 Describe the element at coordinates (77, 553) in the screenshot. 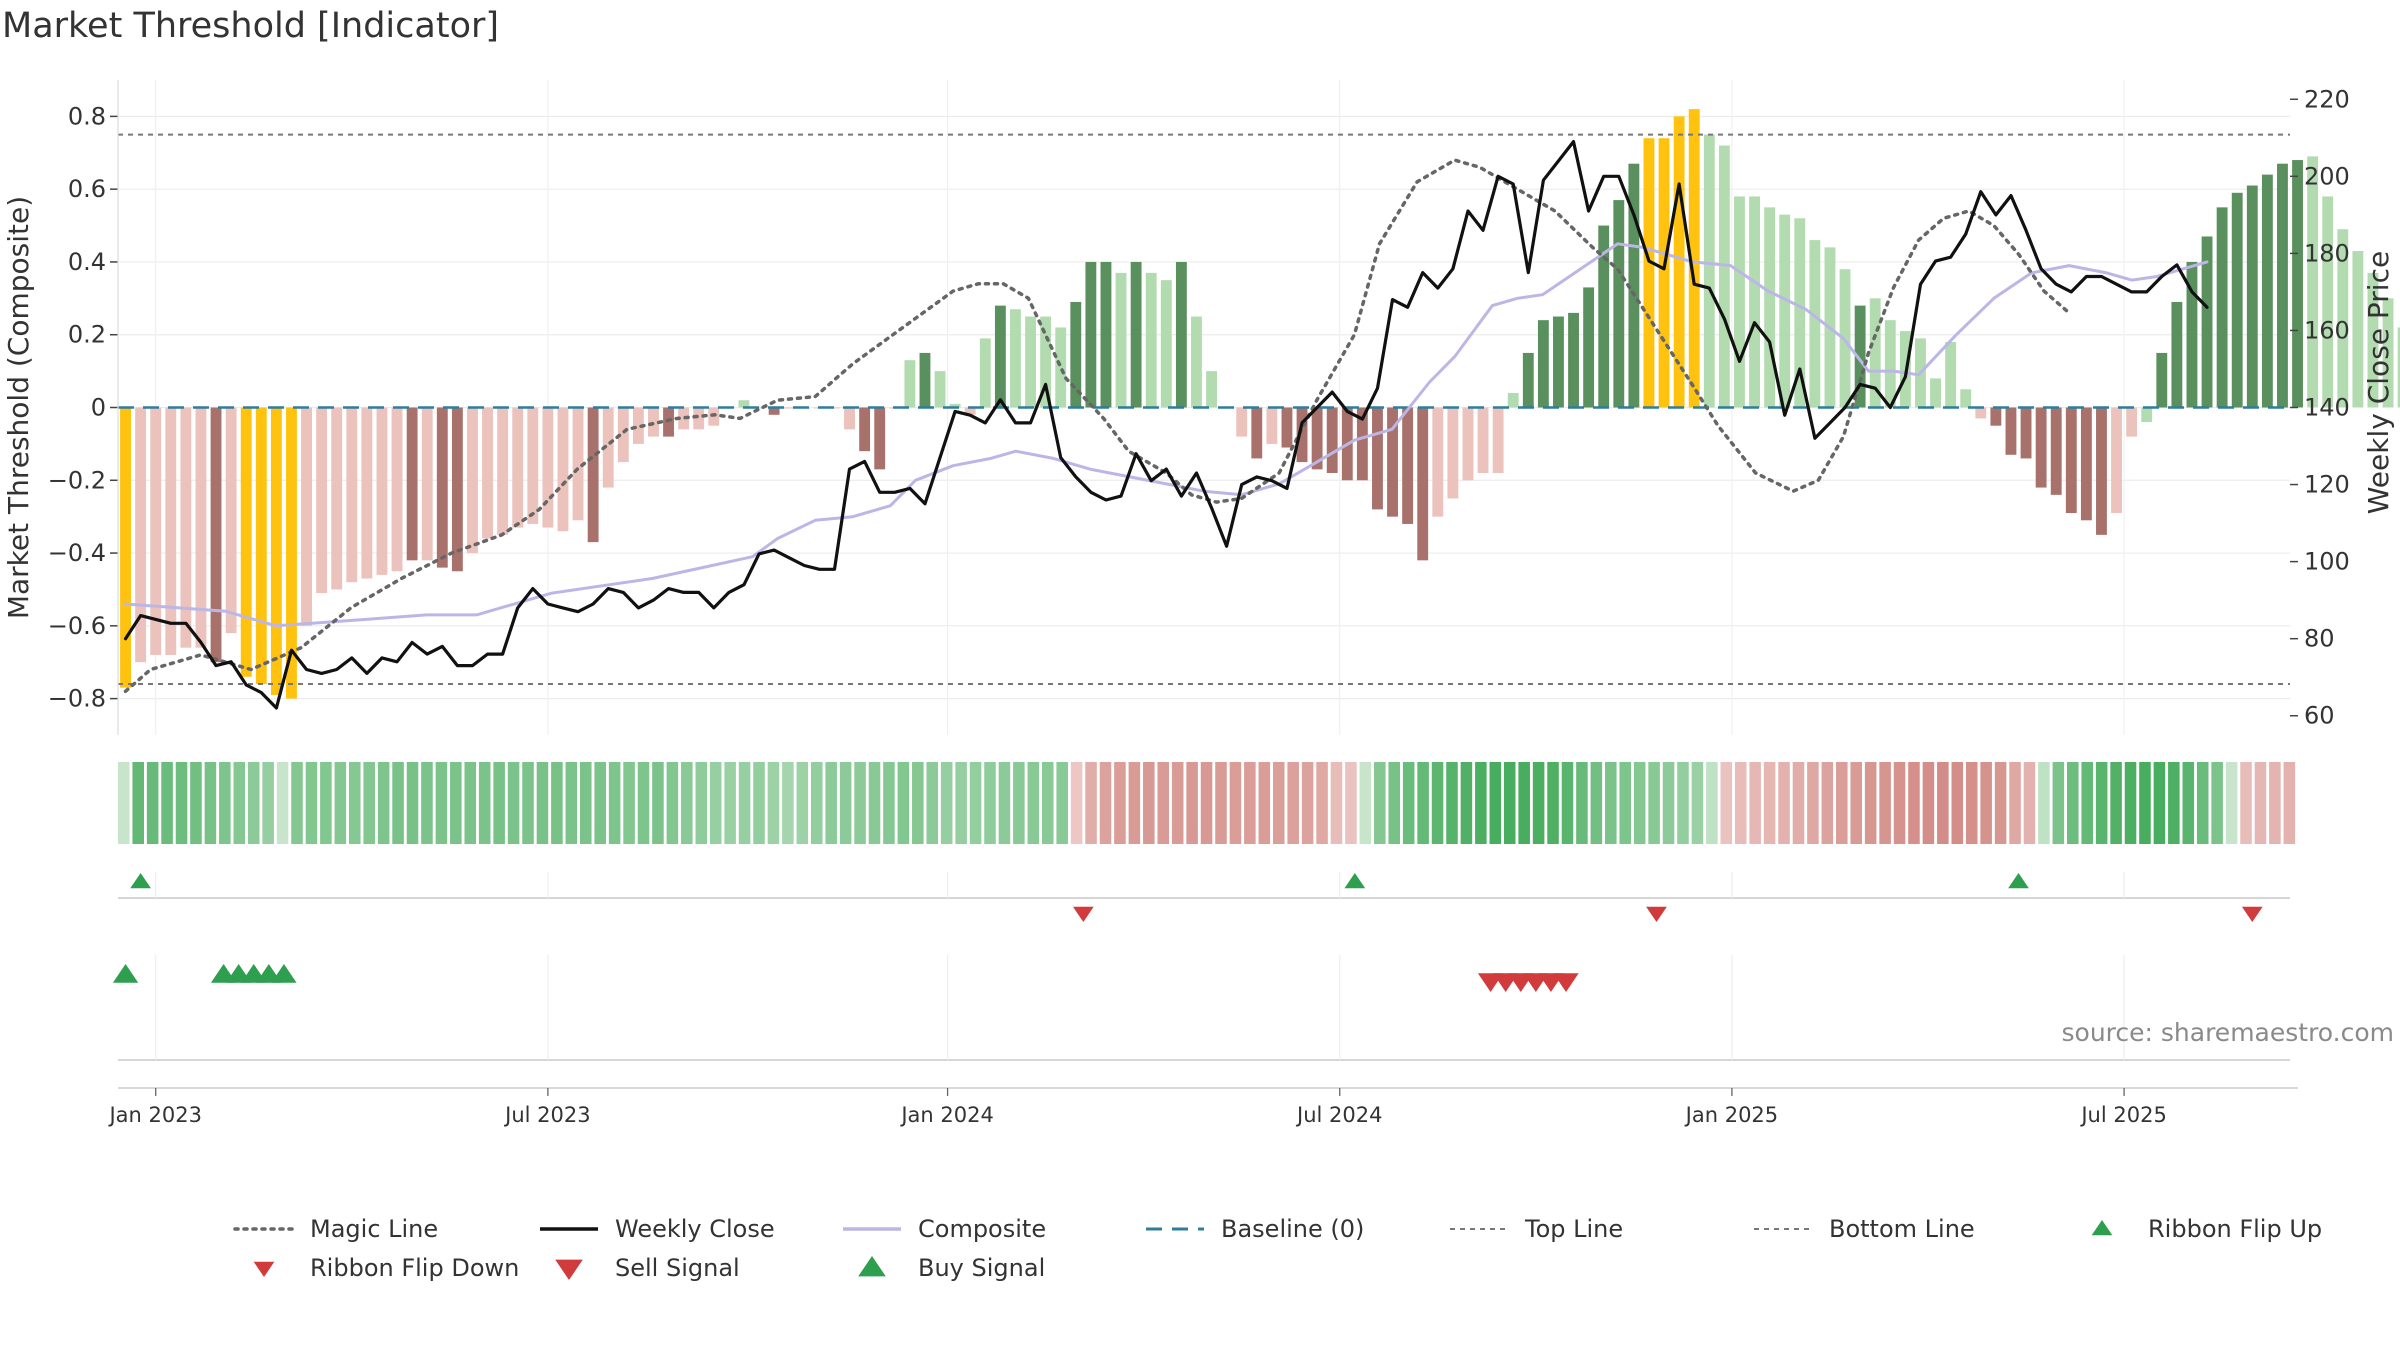

I see `left-tick-label: −0.4` at that location.